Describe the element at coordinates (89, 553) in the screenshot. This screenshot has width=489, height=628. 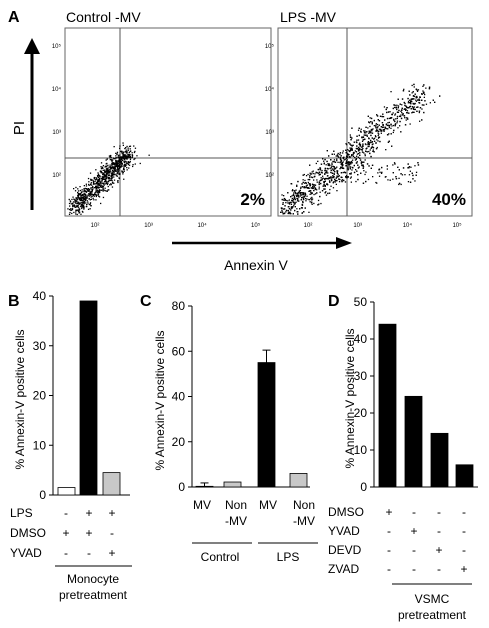
I see `panel-b-treatment-sign: -` at that location.